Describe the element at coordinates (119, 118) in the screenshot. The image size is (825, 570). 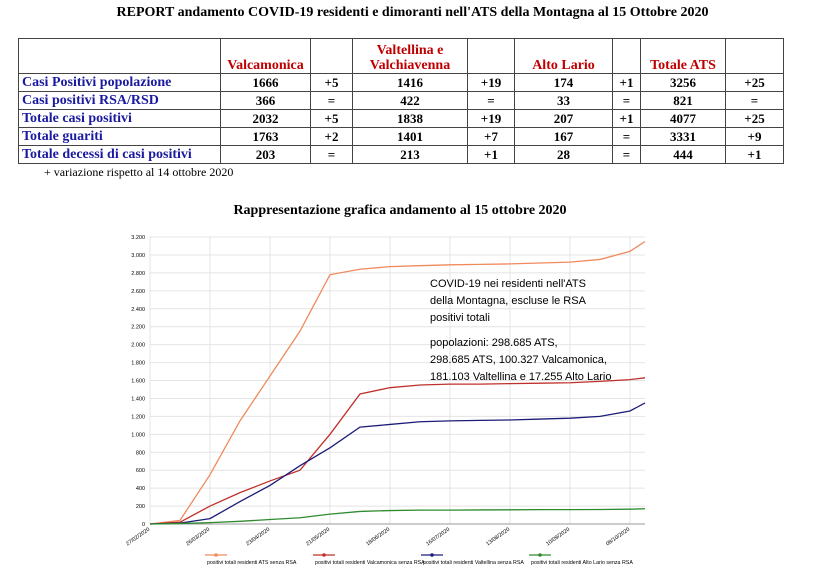
I see `row-label: Totale casi positivi` at that location.